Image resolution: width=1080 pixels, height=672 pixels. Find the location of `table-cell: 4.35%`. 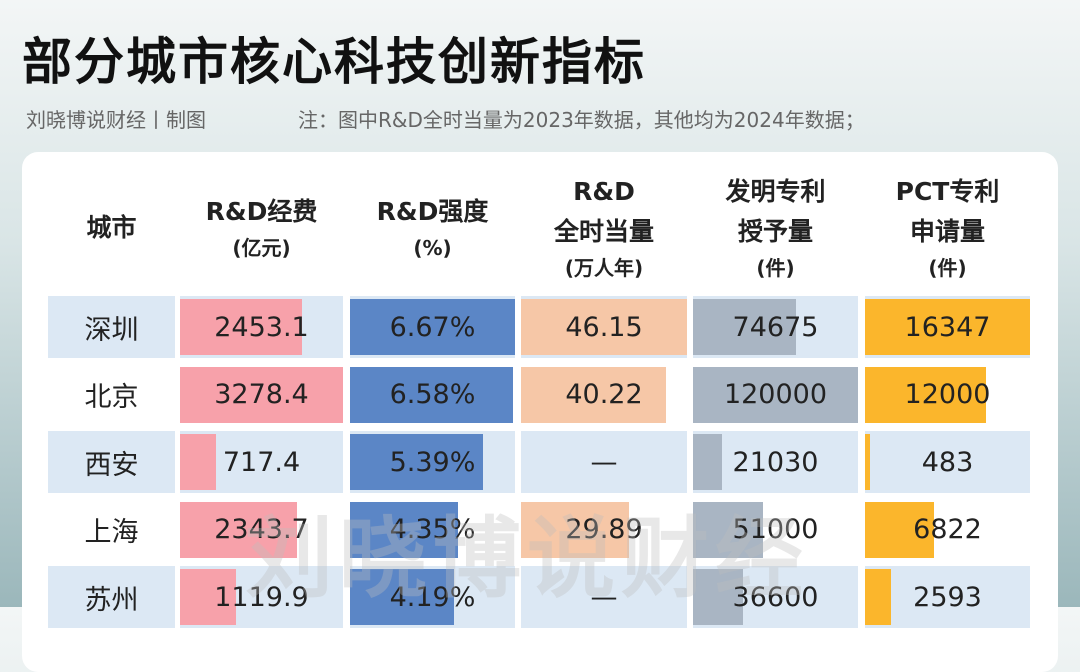

table-cell: 4.35% is located at coordinates (432, 529).